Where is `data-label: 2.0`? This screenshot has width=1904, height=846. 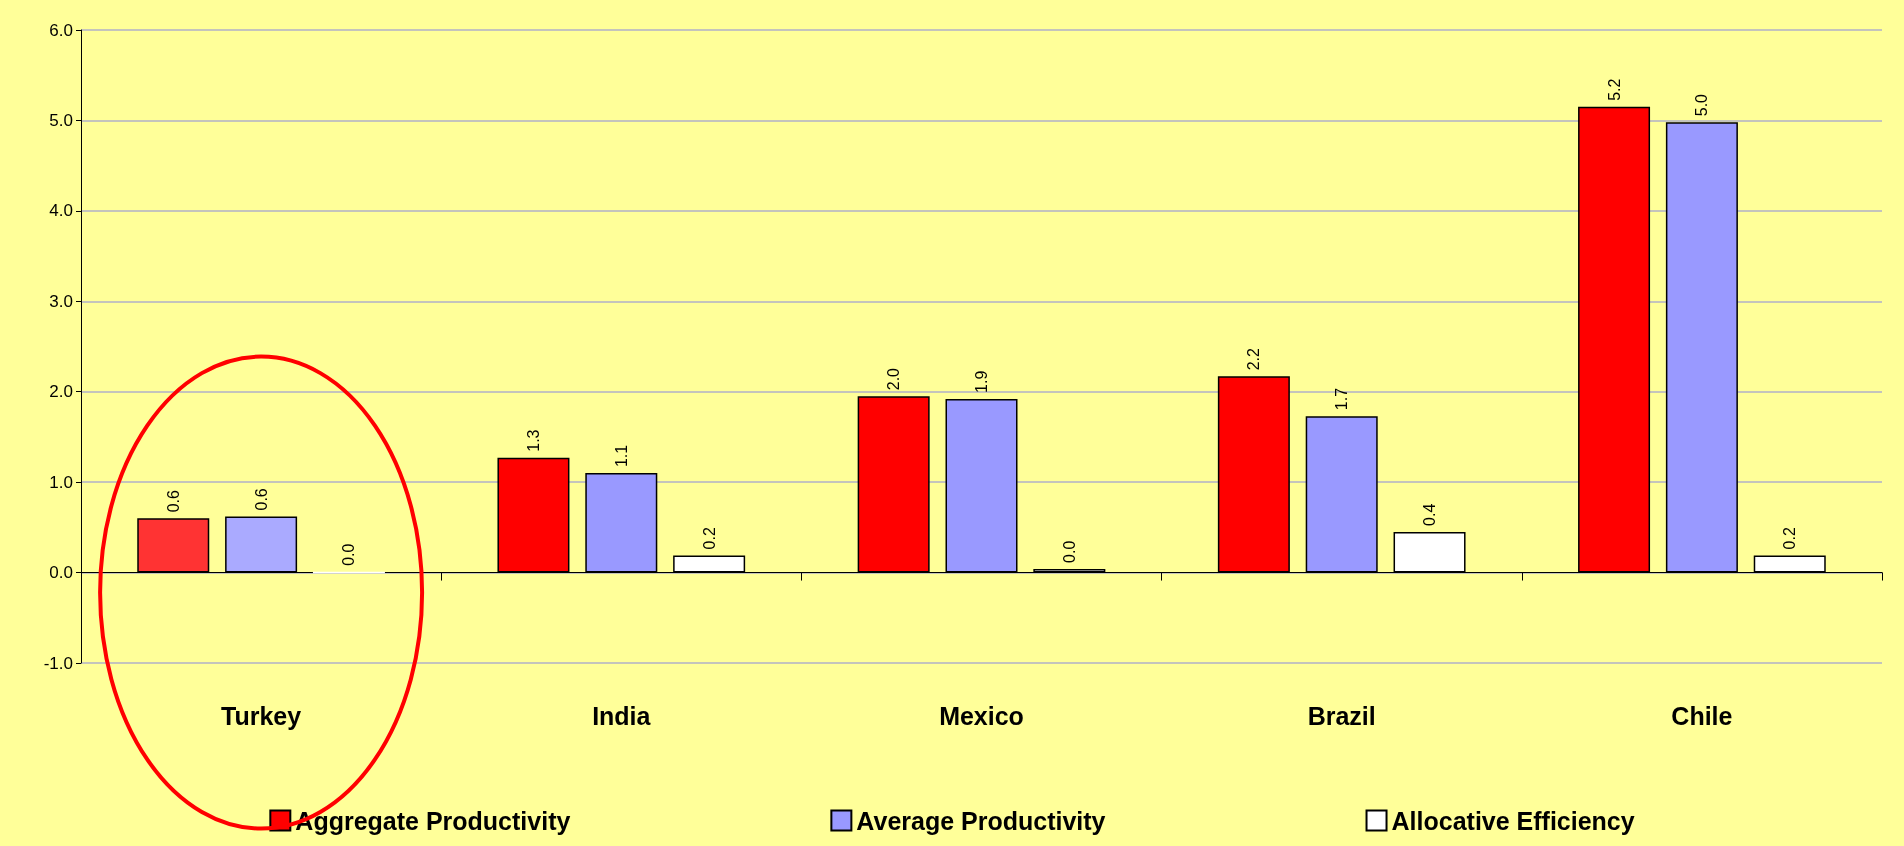
data-label: 2.0 is located at coordinates (894, 379).